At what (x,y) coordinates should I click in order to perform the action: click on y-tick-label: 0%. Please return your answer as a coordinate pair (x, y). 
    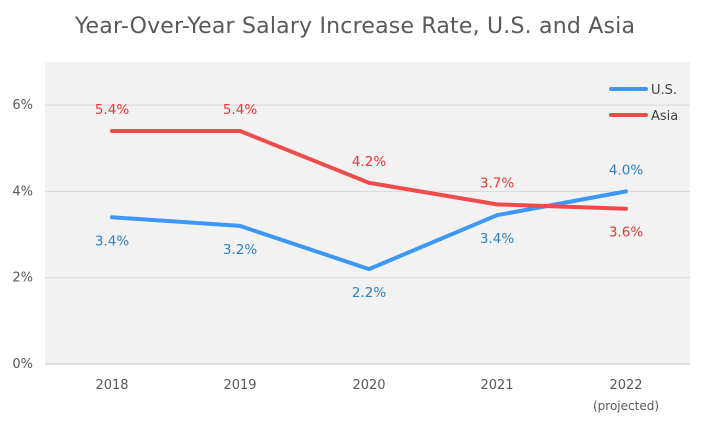
    Looking at the image, I should click on (22, 364).